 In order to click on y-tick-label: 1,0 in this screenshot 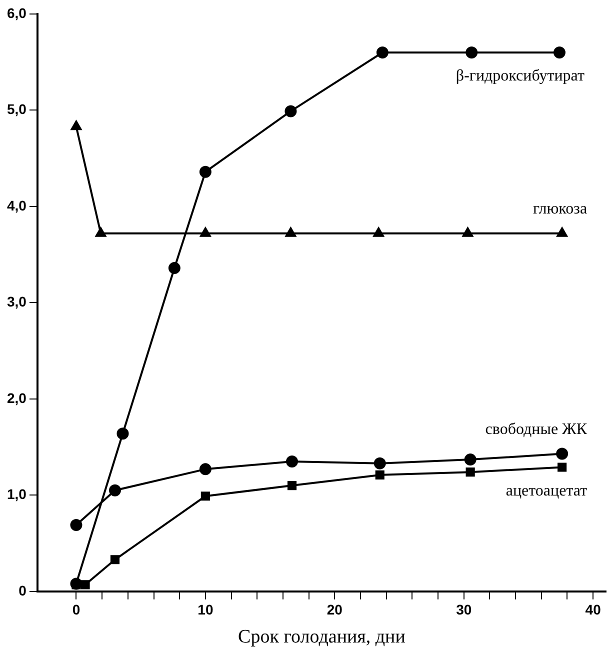, I will do `click(16, 494)`.